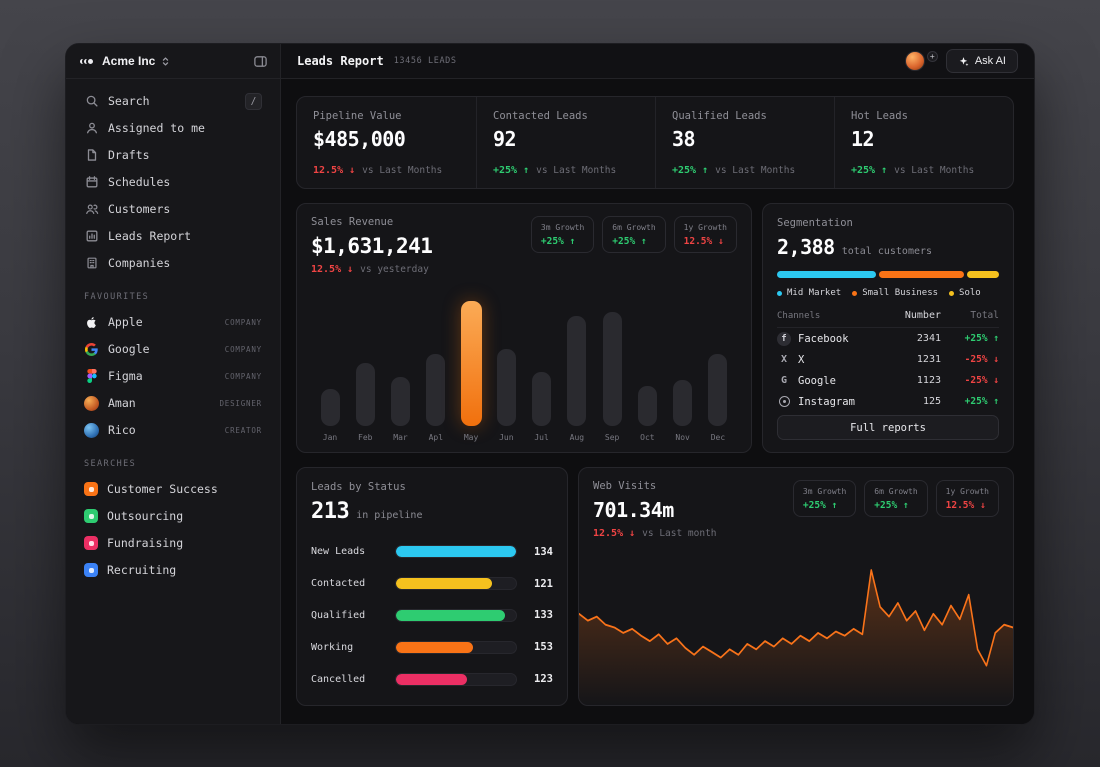 The width and height of the screenshot is (1100, 767). What do you see at coordinates (91, 430) in the screenshot?
I see `rico-avatar` at bounding box center [91, 430].